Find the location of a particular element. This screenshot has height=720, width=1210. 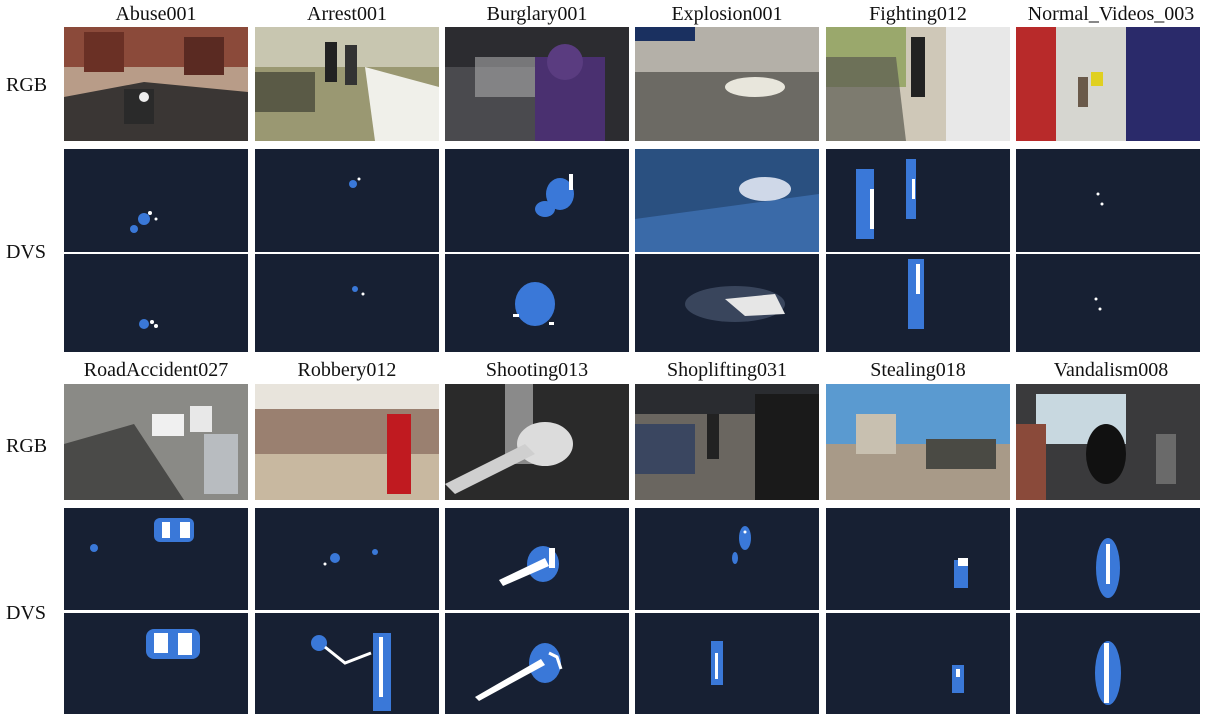

column-title-shooting013: Shooting013 is located at coordinates (537, 370).